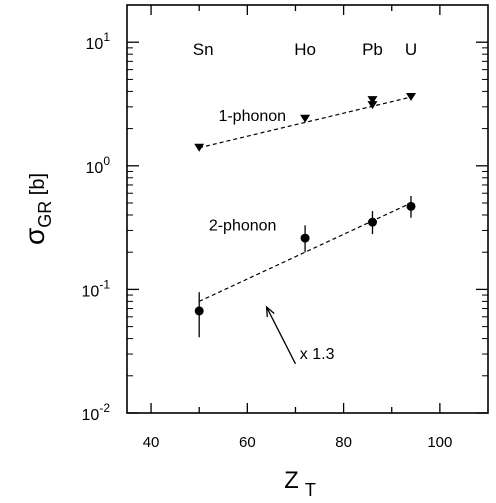 The height and width of the screenshot is (503, 496). Describe the element at coordinates (243, 225) in the screenshot. I see `series-label: 2-phonon` at that location.